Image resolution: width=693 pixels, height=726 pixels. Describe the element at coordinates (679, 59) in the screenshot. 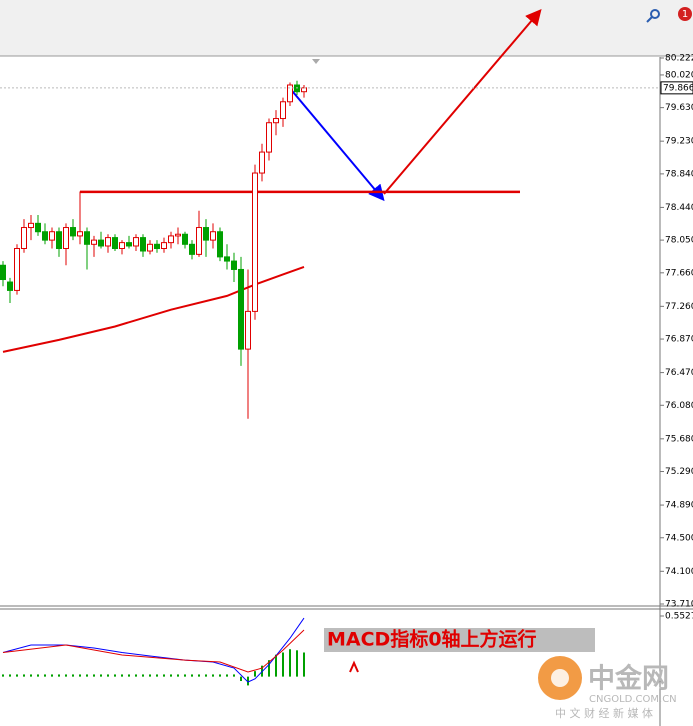

I see `y-tick-label: 80.222` at that location.